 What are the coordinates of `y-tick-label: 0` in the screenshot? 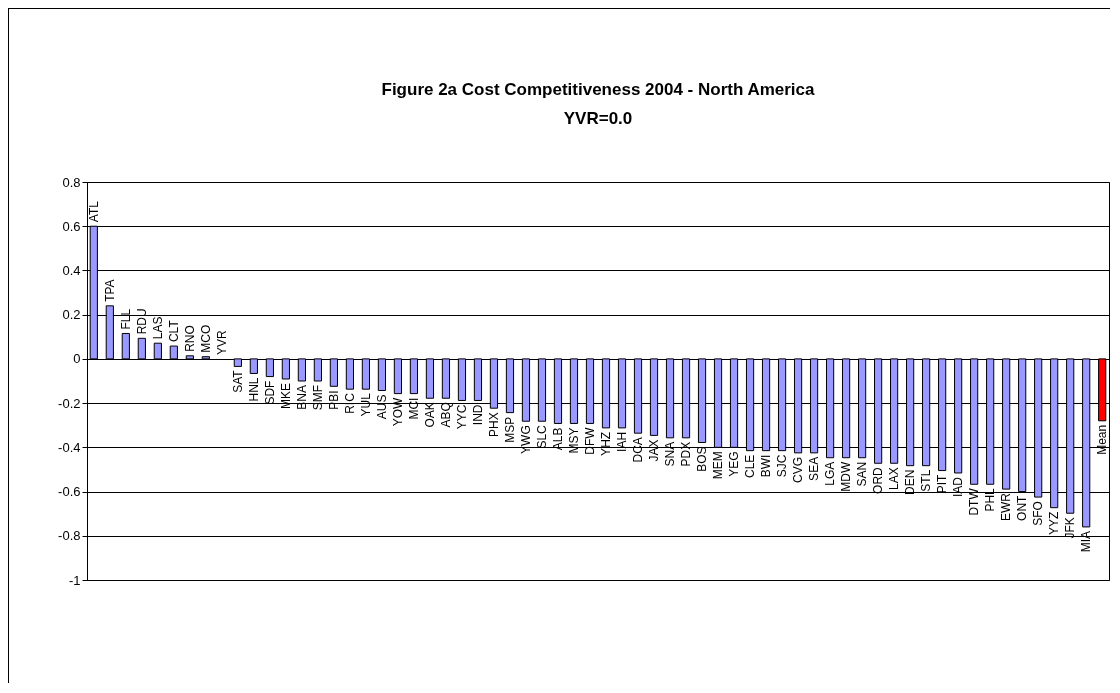 It's located at (77, 359).